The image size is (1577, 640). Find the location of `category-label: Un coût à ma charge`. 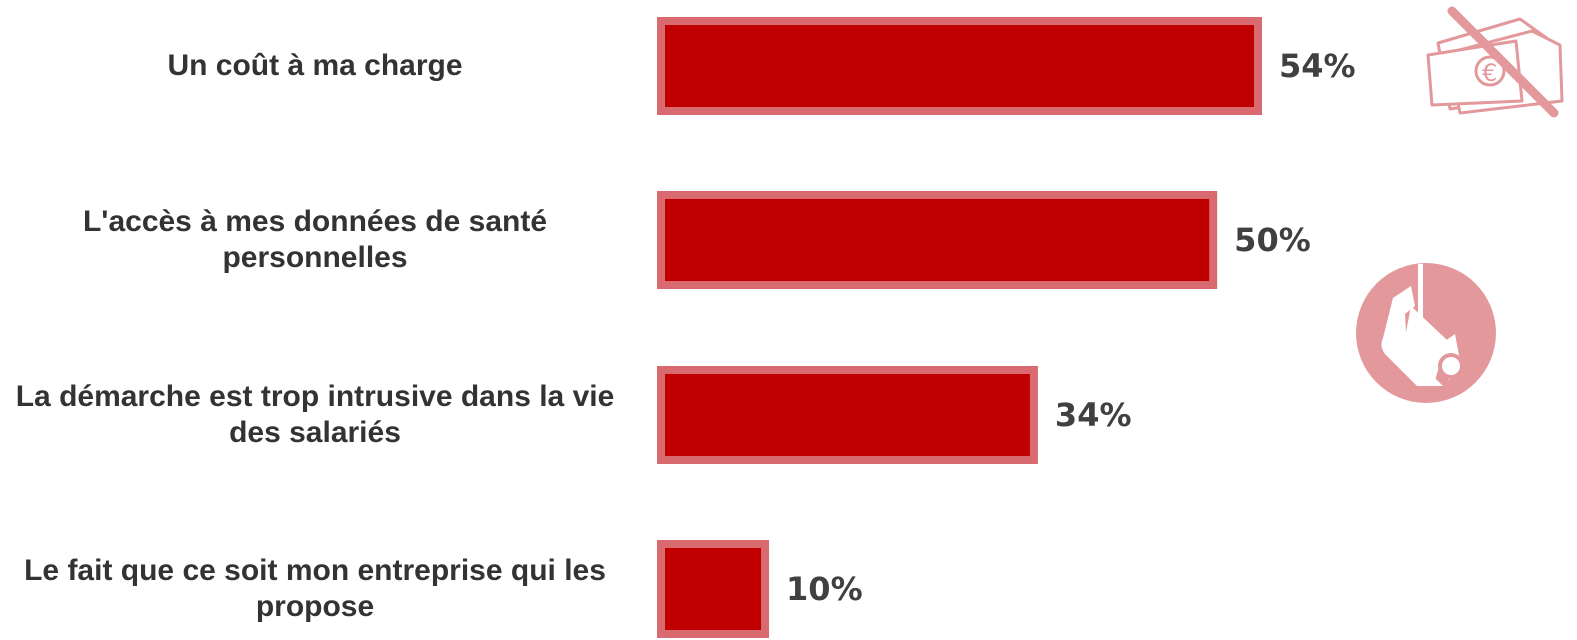

category-label: Un coût à ma charge is located at coordinates (315, 65).